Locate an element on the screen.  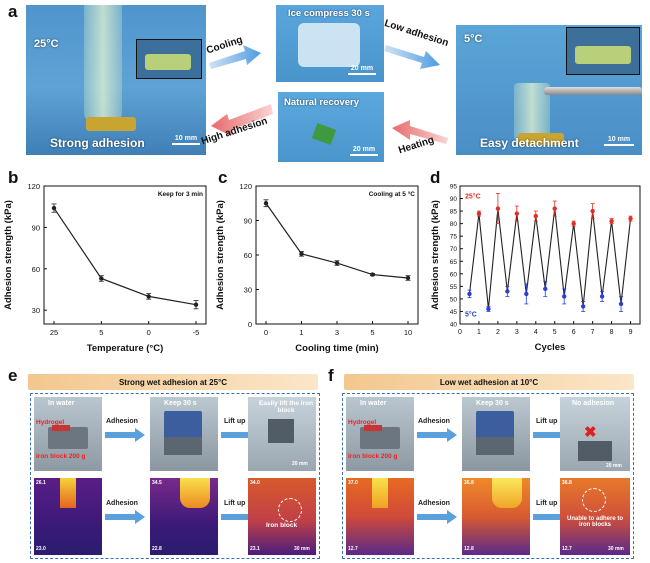
series-line is located at coordinates (550, 258).